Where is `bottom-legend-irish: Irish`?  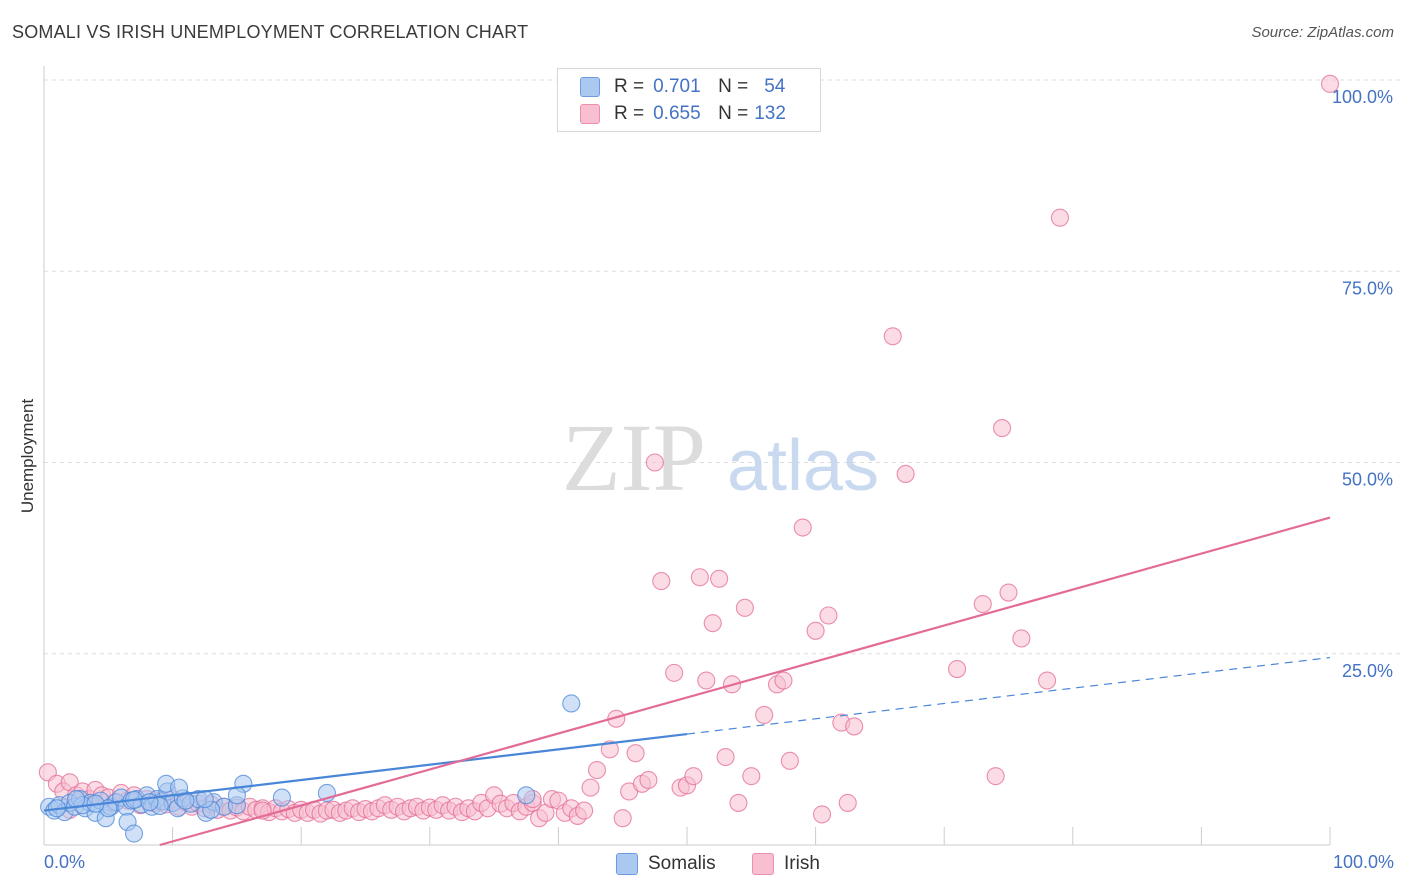
bottom-legend-irish: Irish is located at coordinates (786, 864).